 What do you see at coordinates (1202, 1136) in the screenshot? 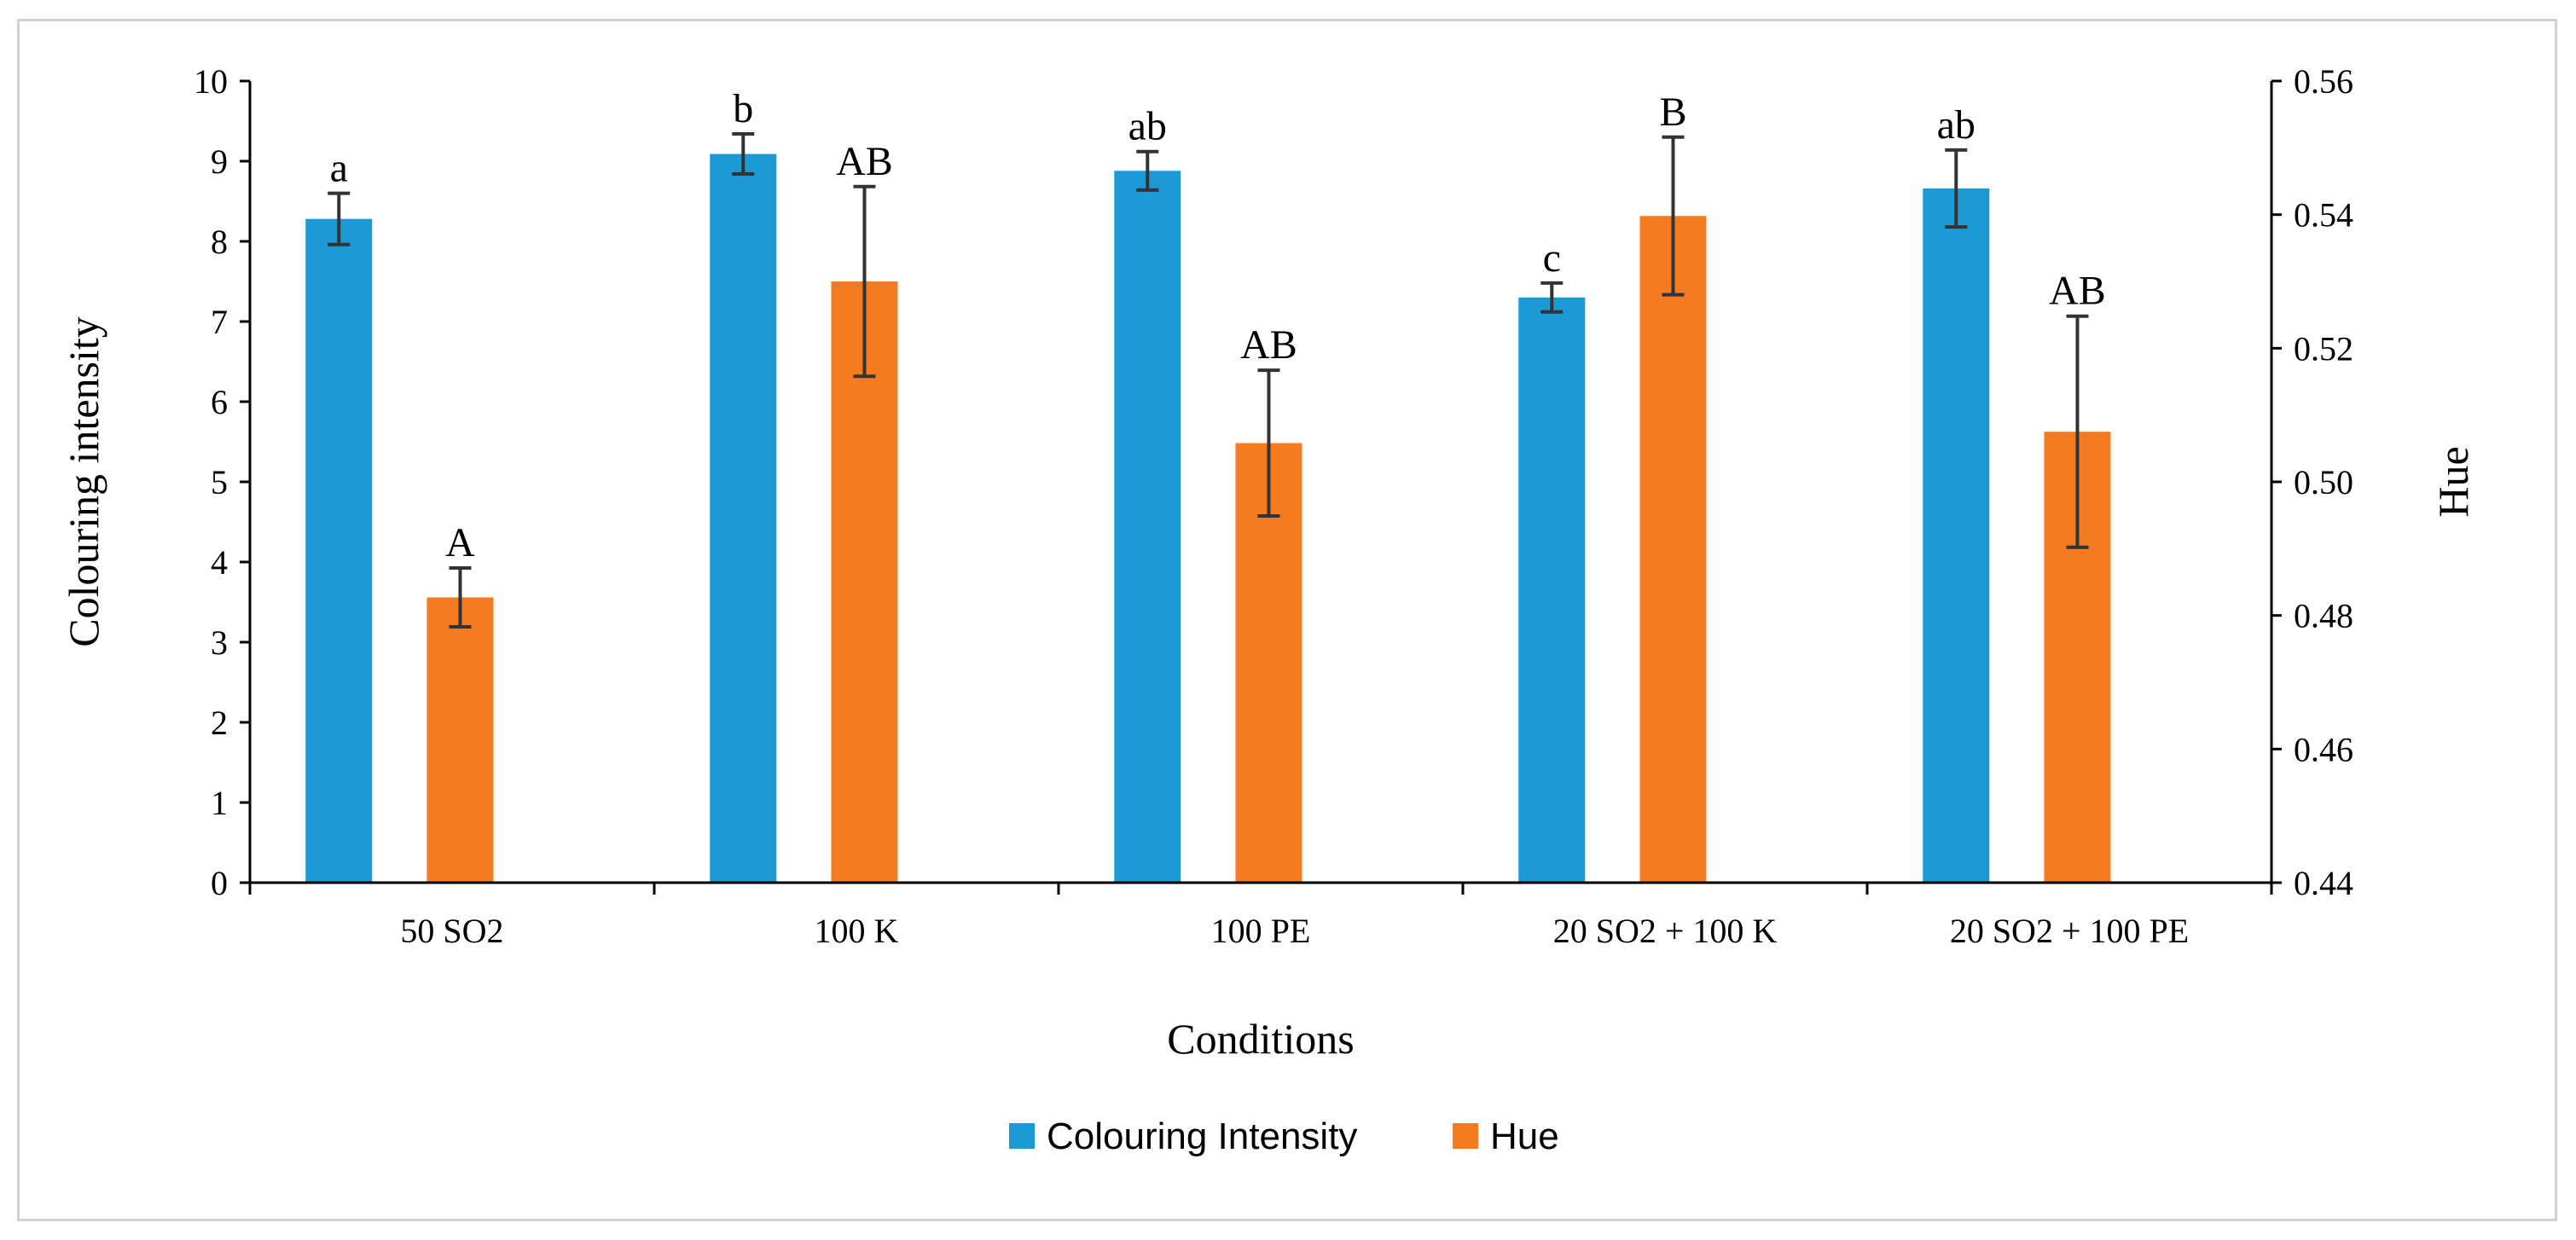
I see `legend-label-intensity: Colouring Intensity` at bounding box center [1202, 1136].